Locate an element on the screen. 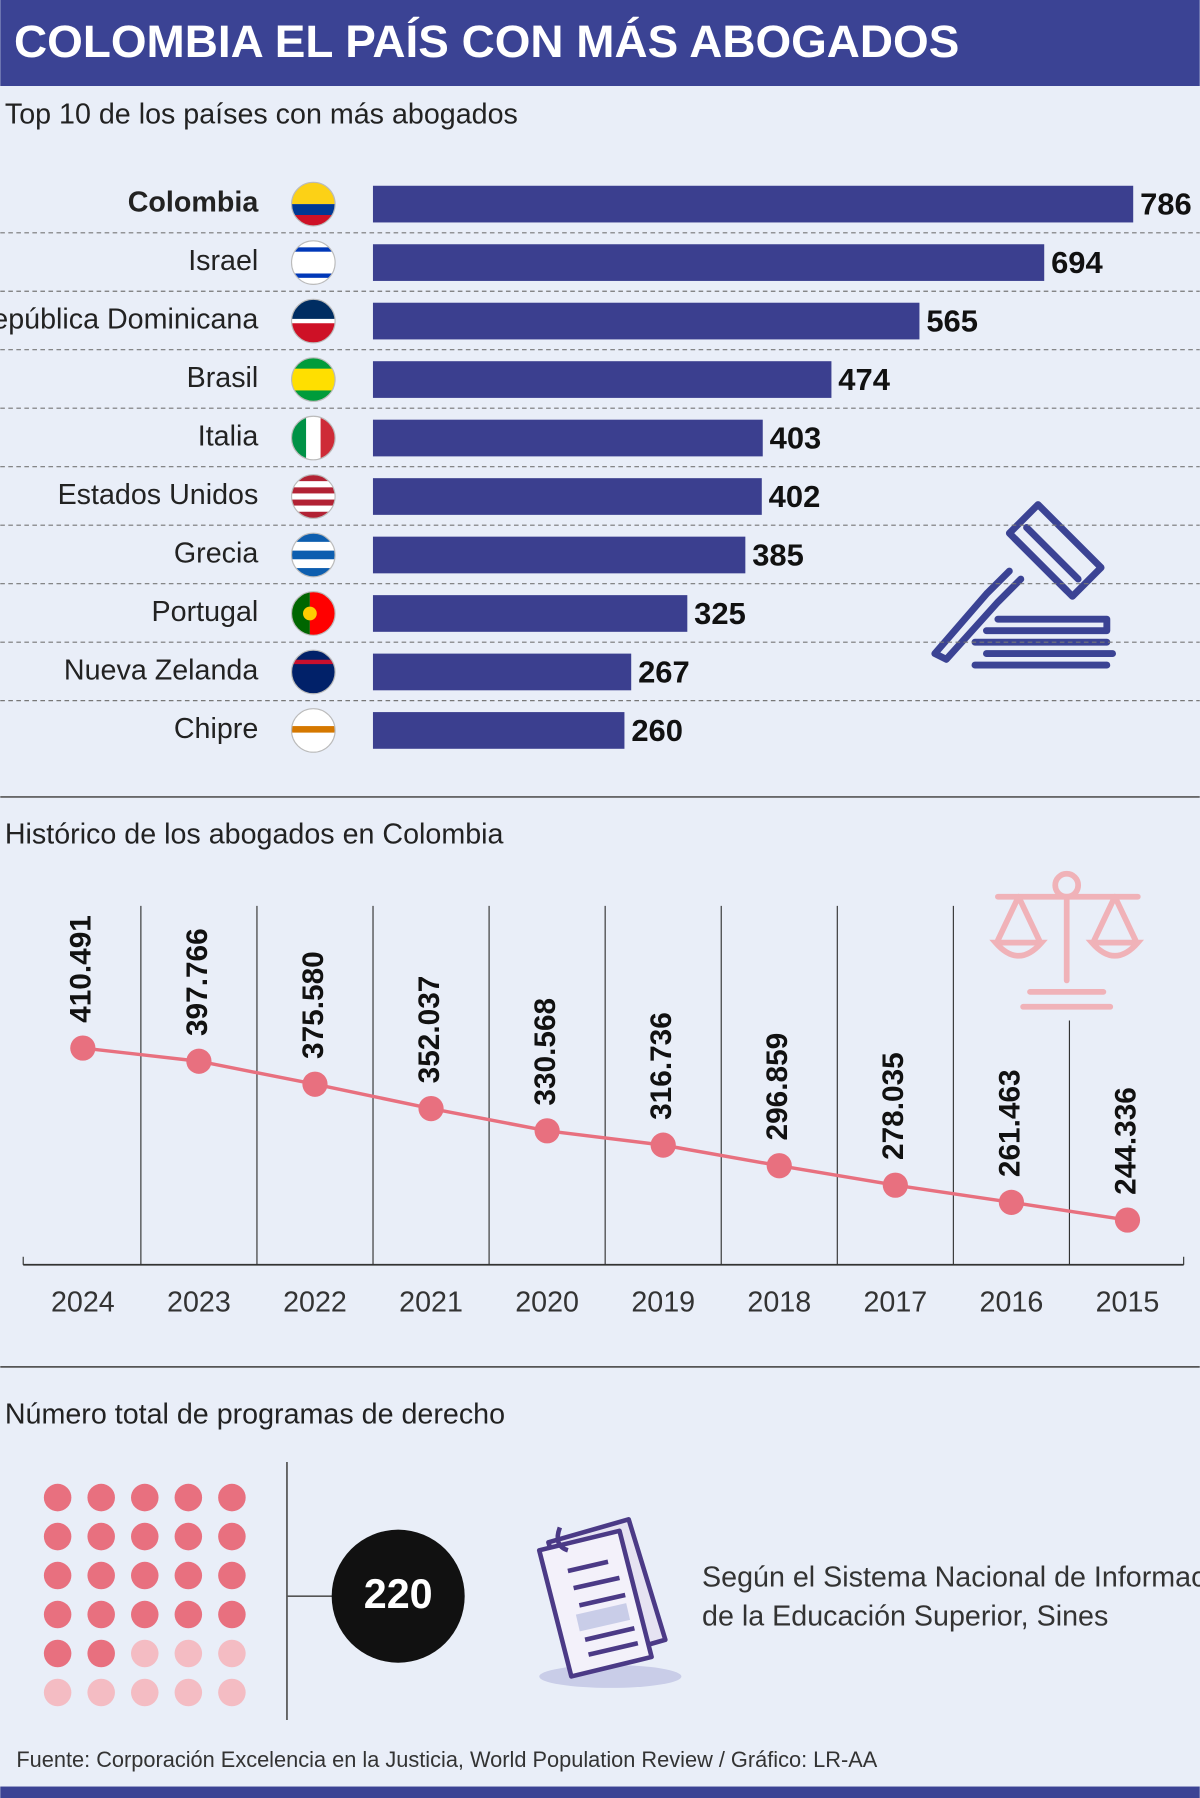  value-label: 296.859 is located at coordinates (777, 1087).